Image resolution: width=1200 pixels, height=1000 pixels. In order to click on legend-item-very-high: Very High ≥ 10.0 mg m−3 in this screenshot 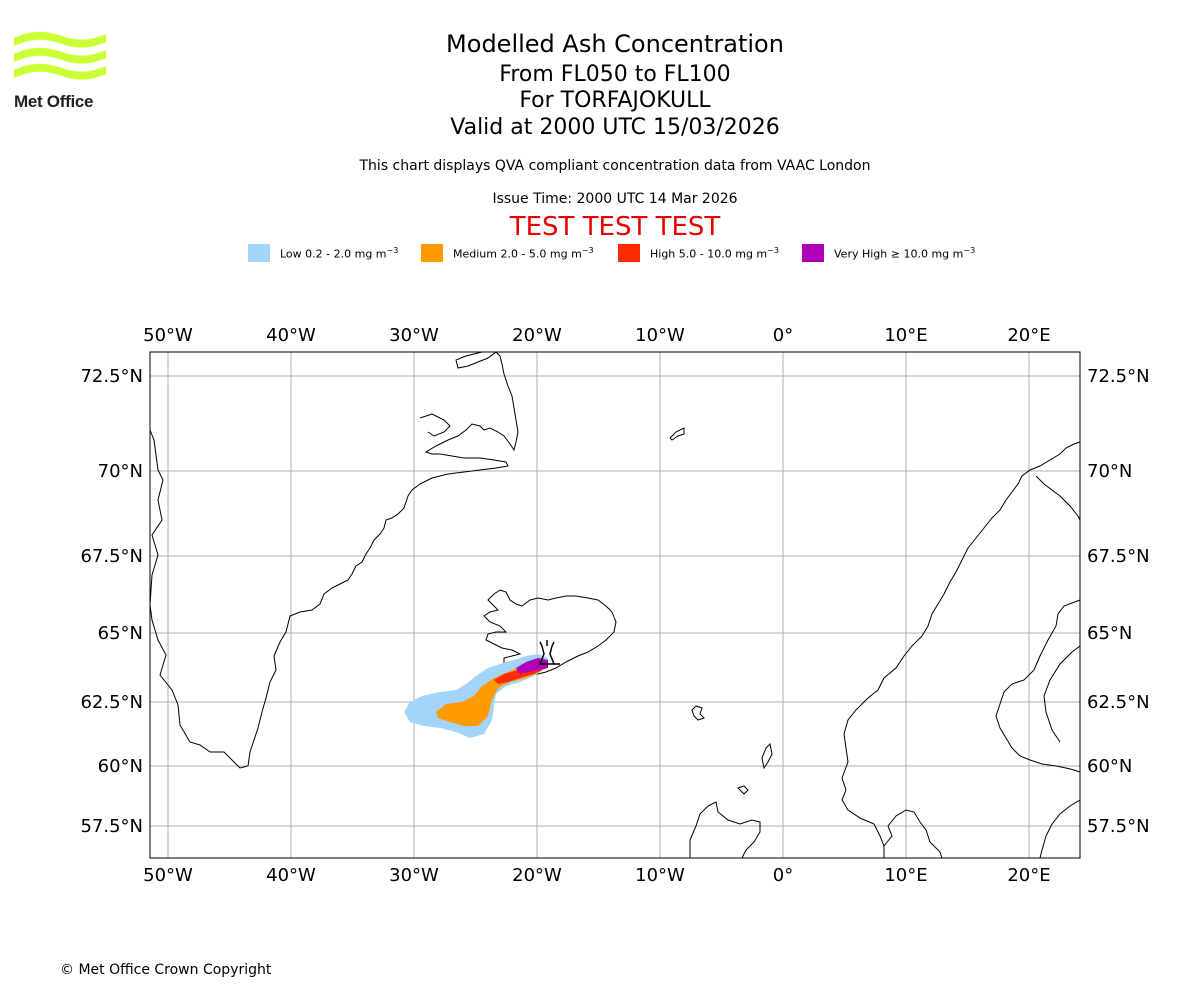, I will do `click(888, 253)`.